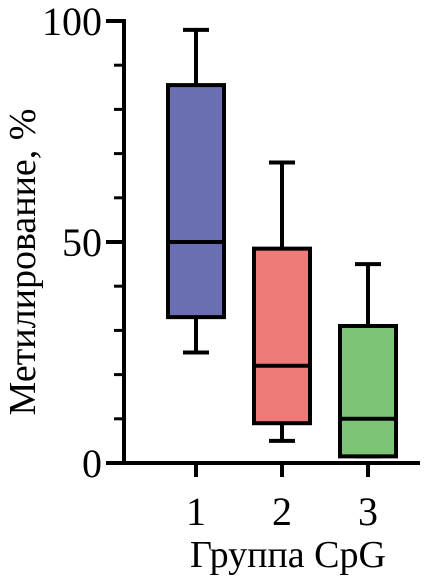  Describe the element at coordinates (92, 463) in the screenshot. I see `y-tick-label: 0` at that location.